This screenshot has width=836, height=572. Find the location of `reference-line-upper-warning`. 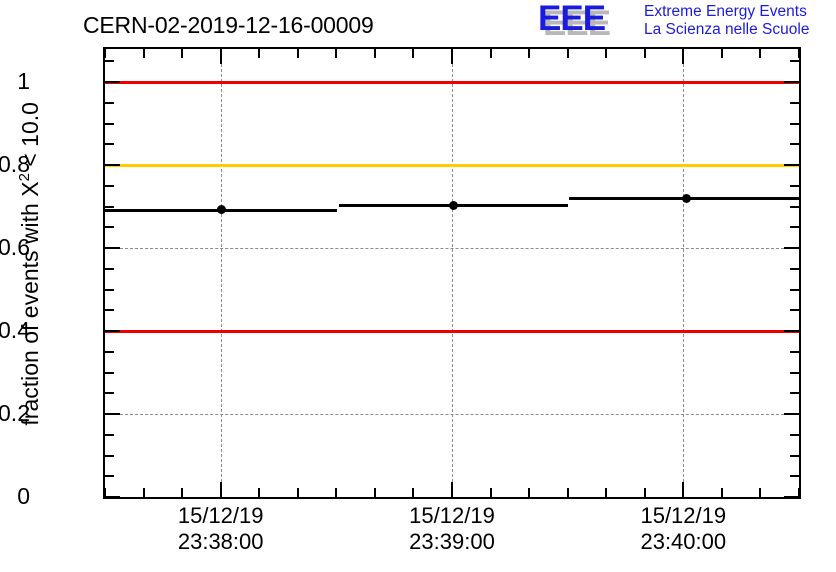

reference-line-upper-warning is located at coordinates (452, 166).